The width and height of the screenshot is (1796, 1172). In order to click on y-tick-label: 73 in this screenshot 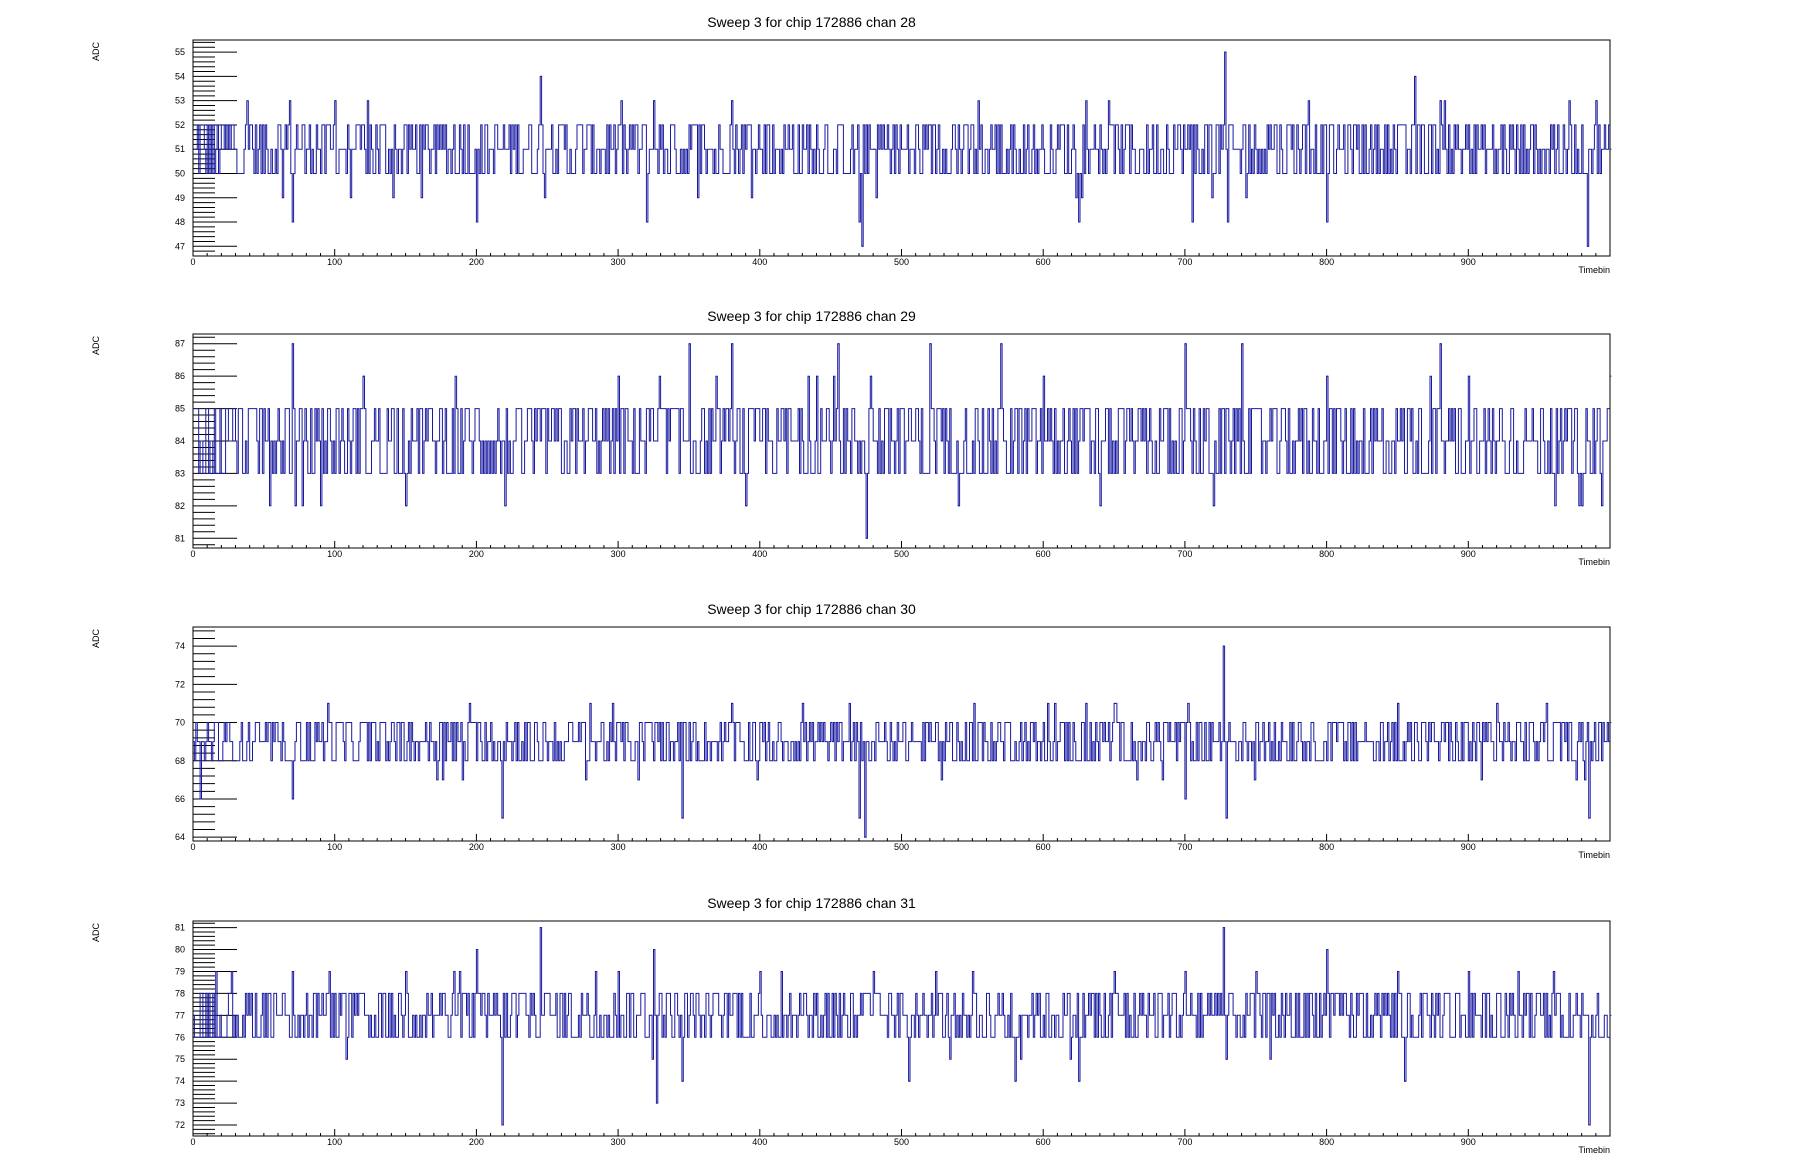, I will do `click(180, 1103)`.